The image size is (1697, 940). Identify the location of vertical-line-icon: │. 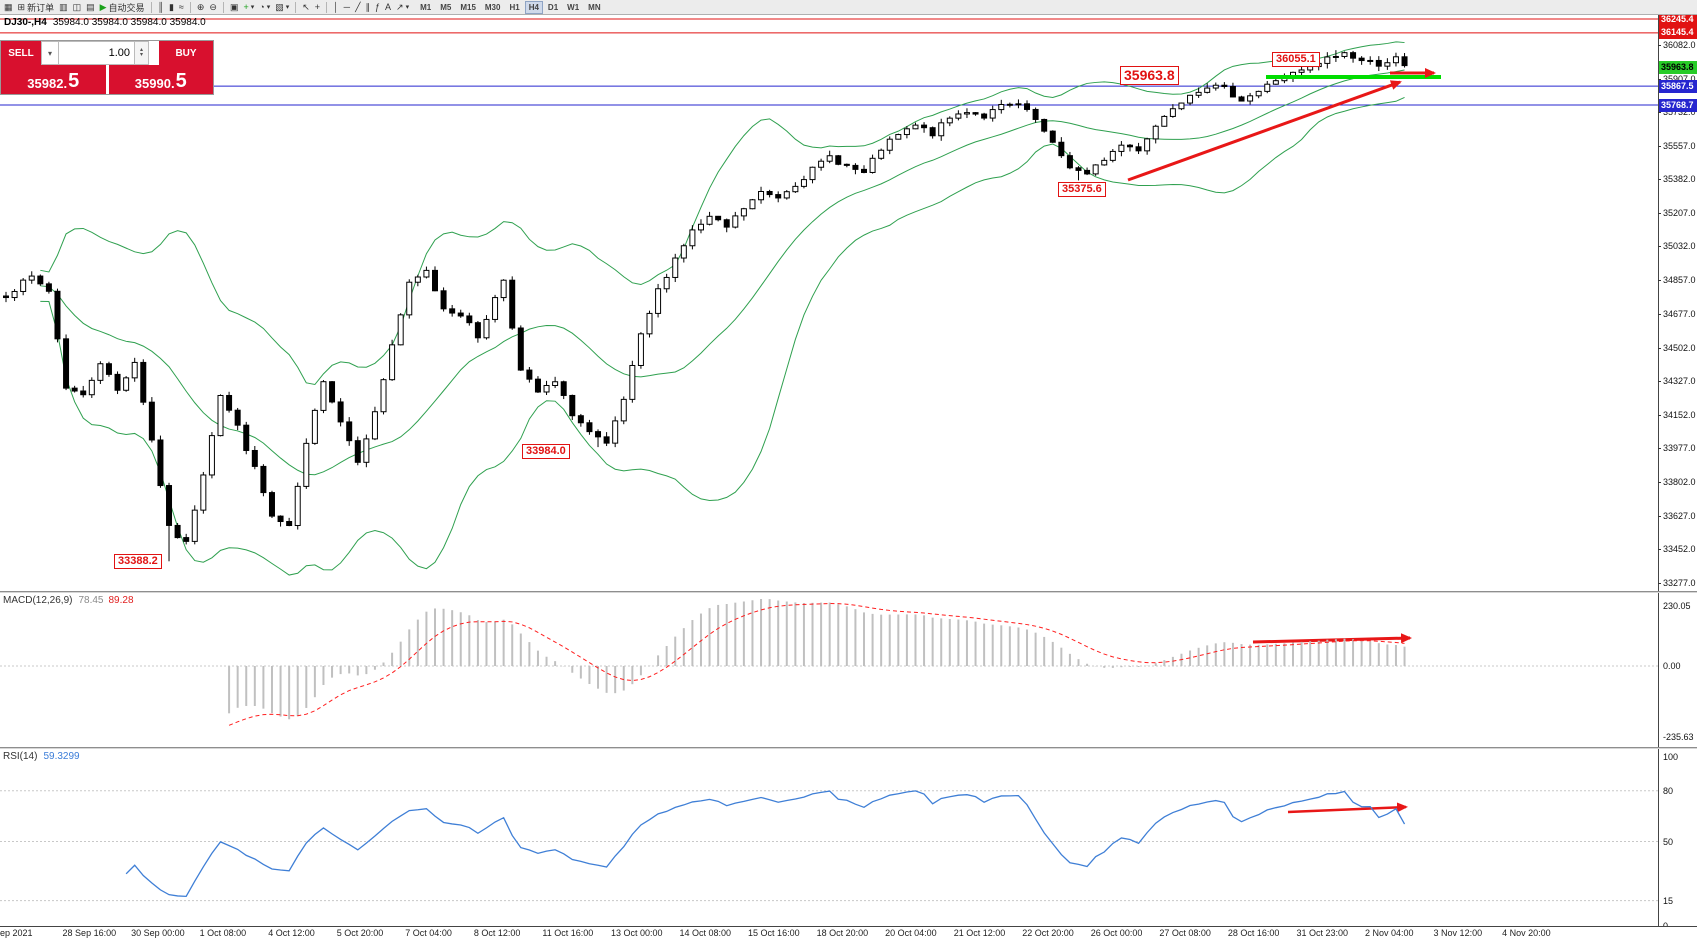
(336, 6).